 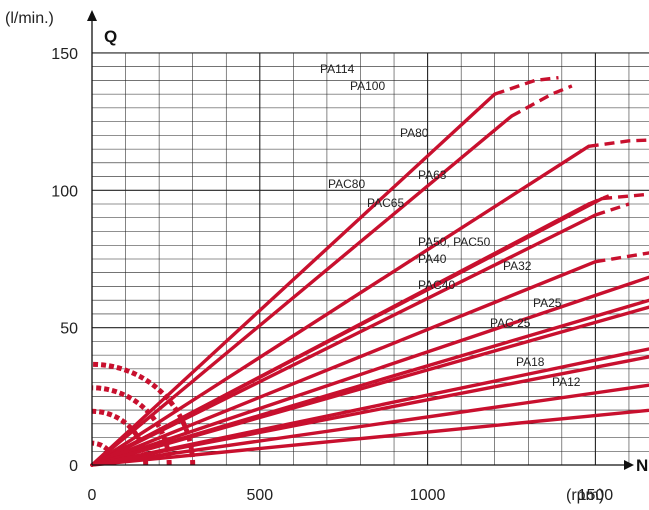 What do you see at coordinates (73, 466) in the screenshot?
I see `y-tick-label: 0` at bounding box center [73, 466].